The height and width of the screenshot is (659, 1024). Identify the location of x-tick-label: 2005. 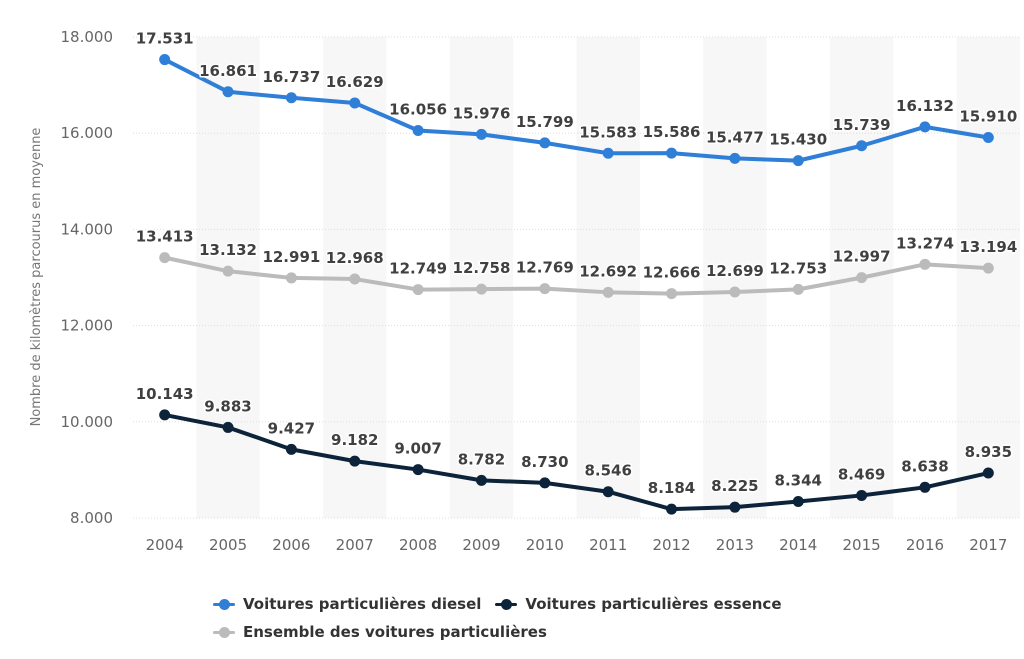
(228, 545).